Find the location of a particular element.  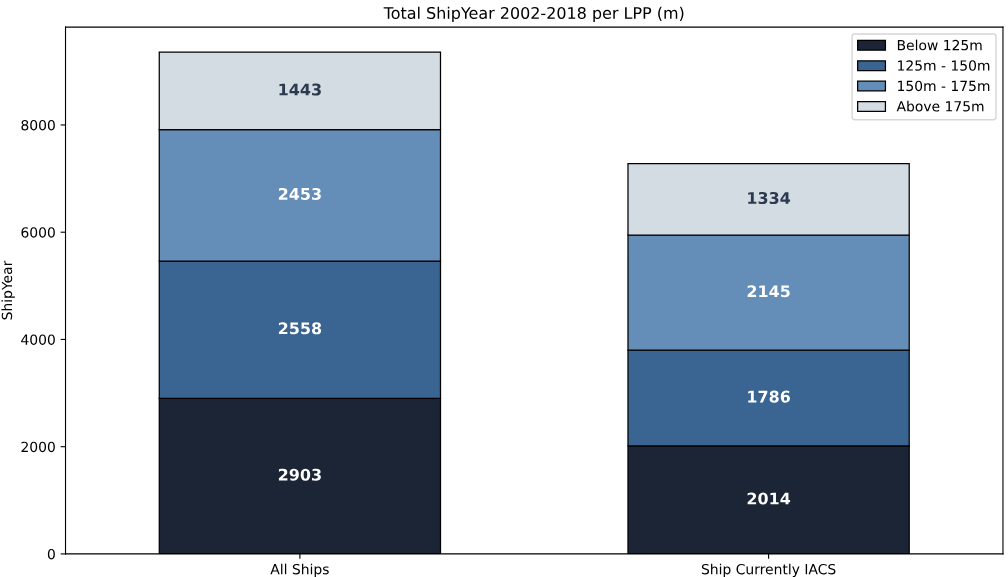

data-label: 2145 is located at coordinates (768, 291).